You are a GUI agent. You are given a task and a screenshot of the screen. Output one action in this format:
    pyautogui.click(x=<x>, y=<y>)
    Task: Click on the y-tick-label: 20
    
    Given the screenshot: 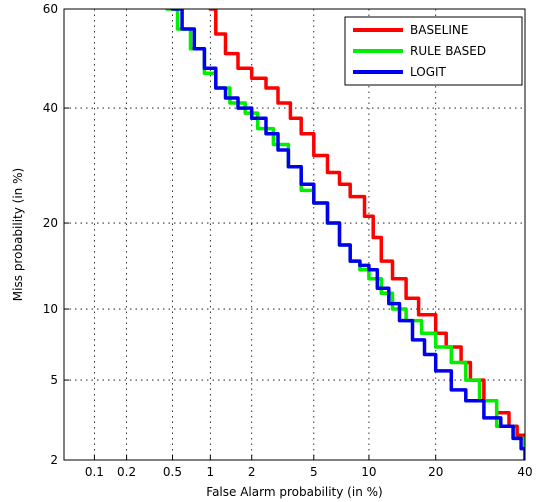 What is the action you would take?
    pyautogui.click(x=50, y=223)
    